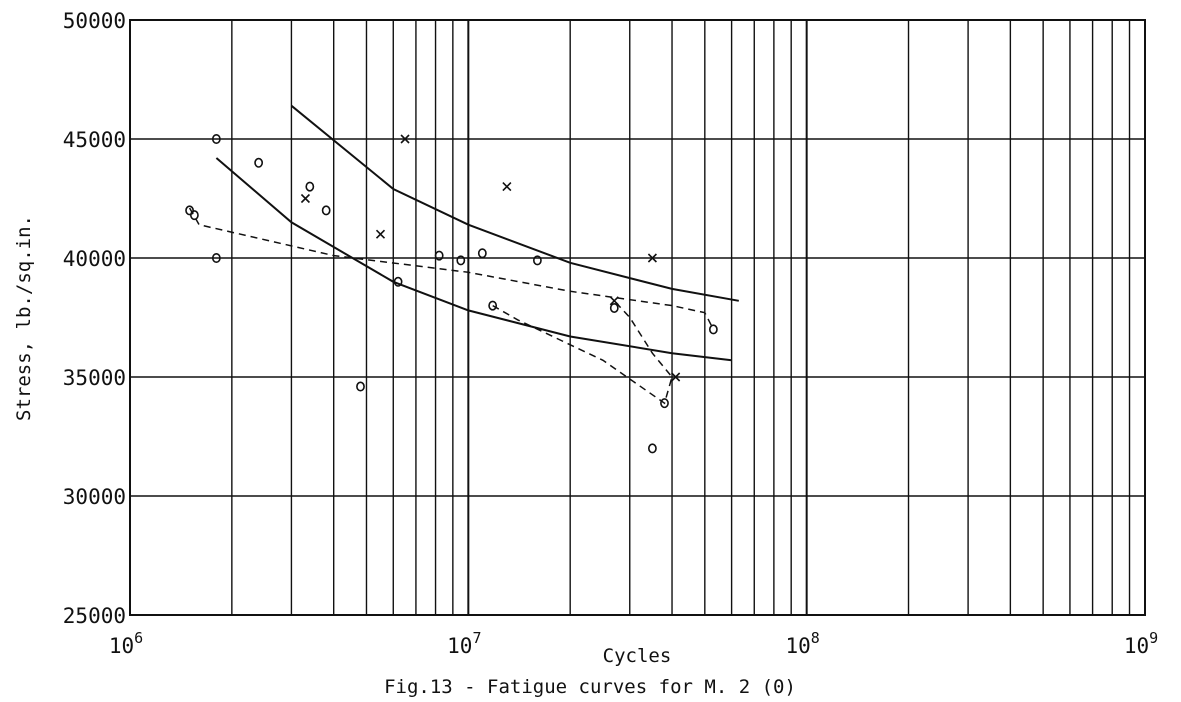 The height and width of the screenshot is (702, 1181). What do you see at coordinates (803, 643) in the screenshot?
I see `x-tick-label: 10⁸` at bounding box center [803, 643].